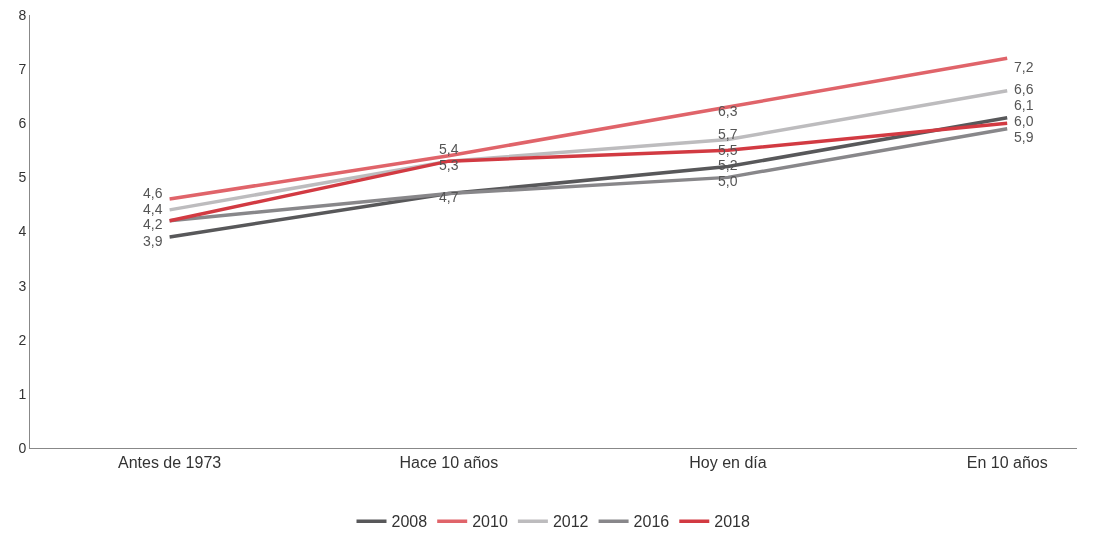 The height and width of the screenshot is (550, 1117). What do you see at coordinates (170, 463) in the screenshot?
I see `x-tick-label: Antes de 1973` at bounding box center [170, 463].